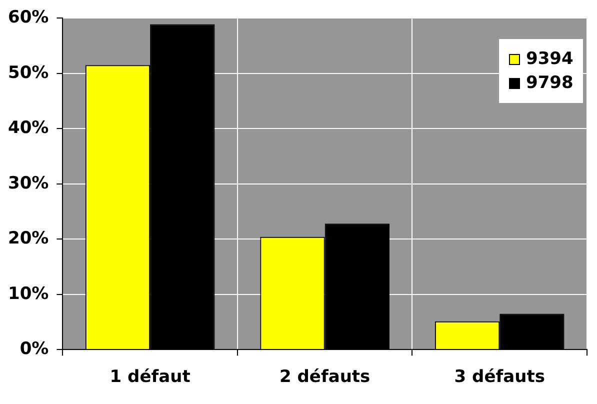 The image size is (597, 404). Describe the element at coordinates (150, 377) in the screenshot. I see `x-tick-label: 1 défaut` at that location.